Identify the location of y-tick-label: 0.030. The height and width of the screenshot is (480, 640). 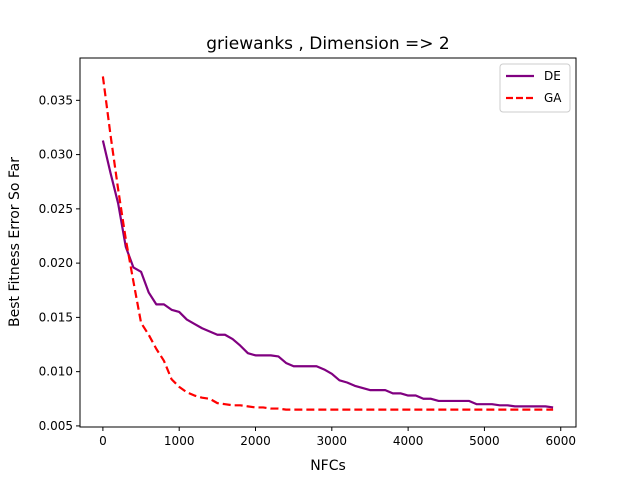
(56, 155).